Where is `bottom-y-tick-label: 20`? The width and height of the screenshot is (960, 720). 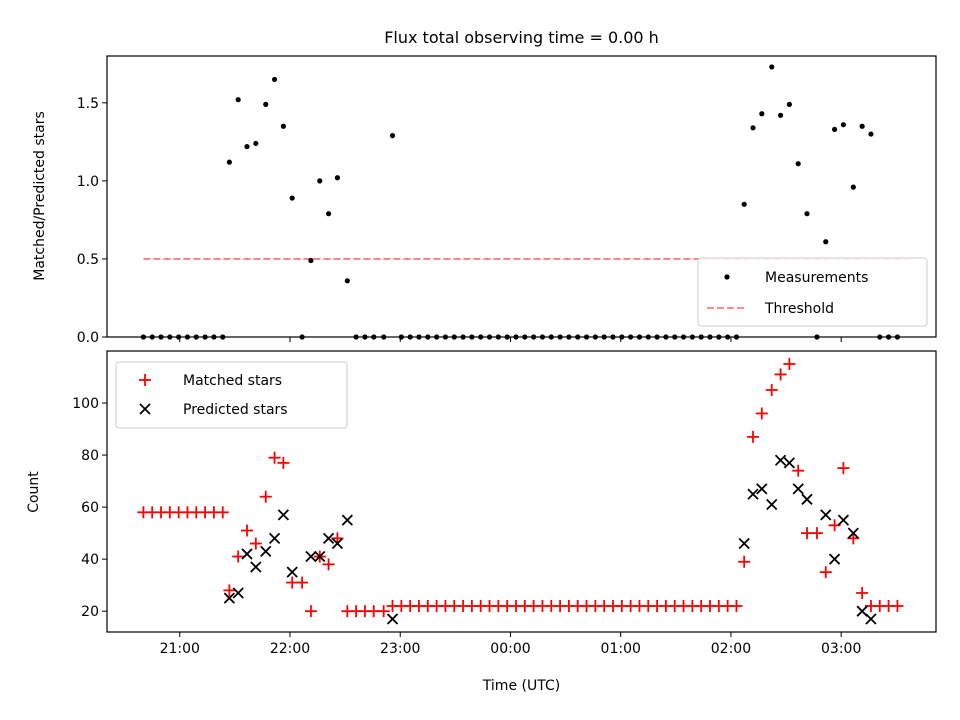 bottom-y-tick-label: 20 is located at coordinates (90, 612).